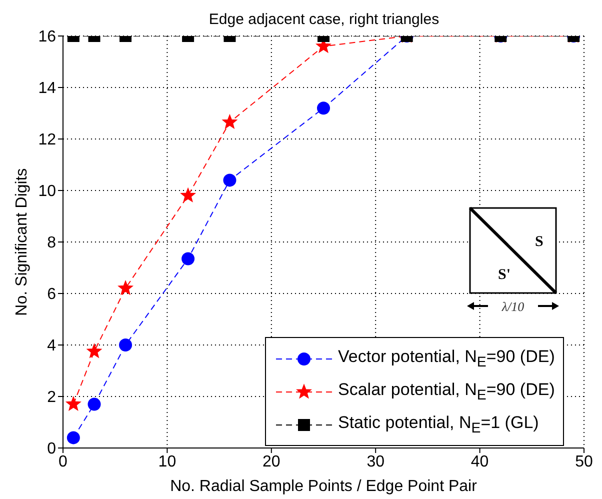 This screenshot has height=499, width=602. Describe the element at coordinates (47, 191) in the screenshot. I see `y-tick-label: 10` at that location.